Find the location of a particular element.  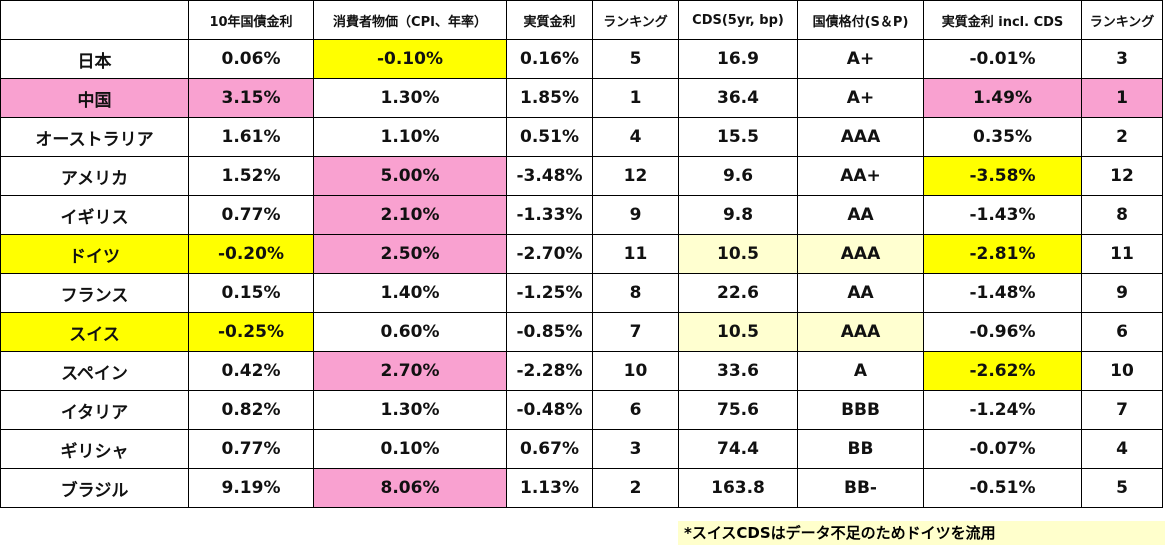

cell: 1.40% is located at coordinates (410, 293).